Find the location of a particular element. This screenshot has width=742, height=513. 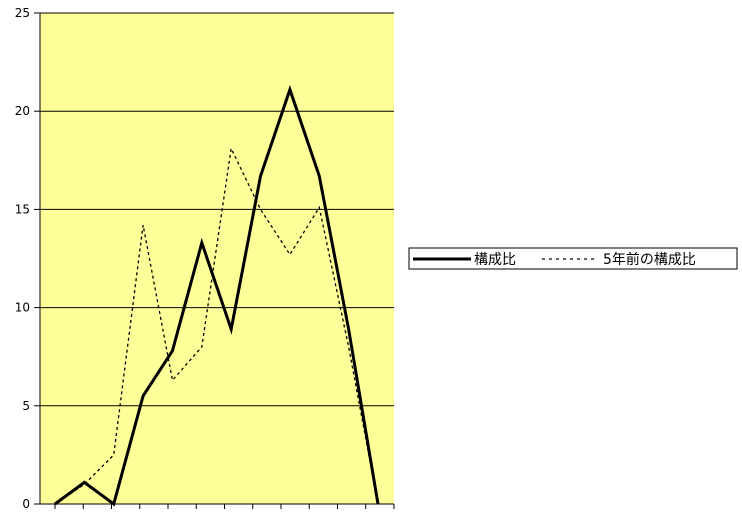

y-tick-label: 10 is located at coordinates (22, 308).